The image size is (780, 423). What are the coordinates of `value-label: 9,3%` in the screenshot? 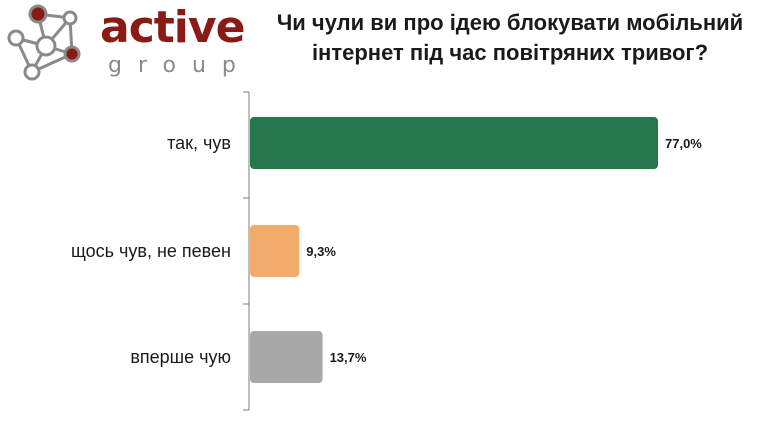 It's located at (321, 251).